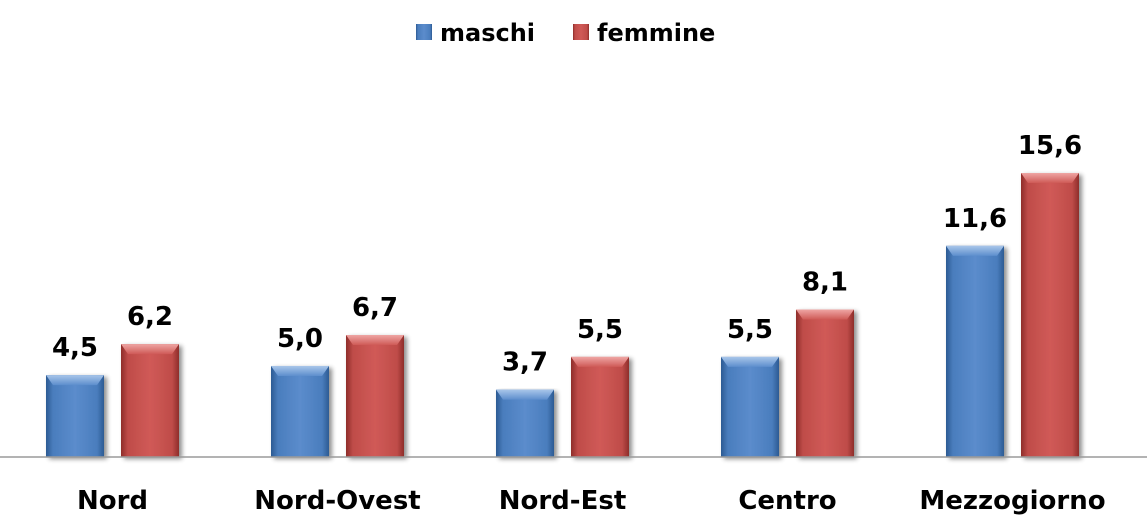  What do you see at coordinates (975, 219) in the screenshot?
I see `value-label-mezzogiorno-maschi: 11,6` at bounding box center [975, 219].